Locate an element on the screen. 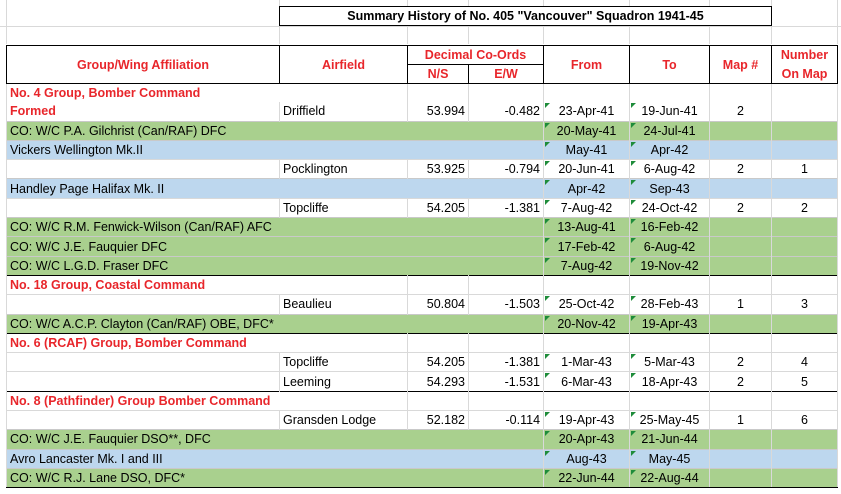 This screenshot has width=841, height=494. to-cell: 22-Aug-44 is located at coordinates (670, 478).